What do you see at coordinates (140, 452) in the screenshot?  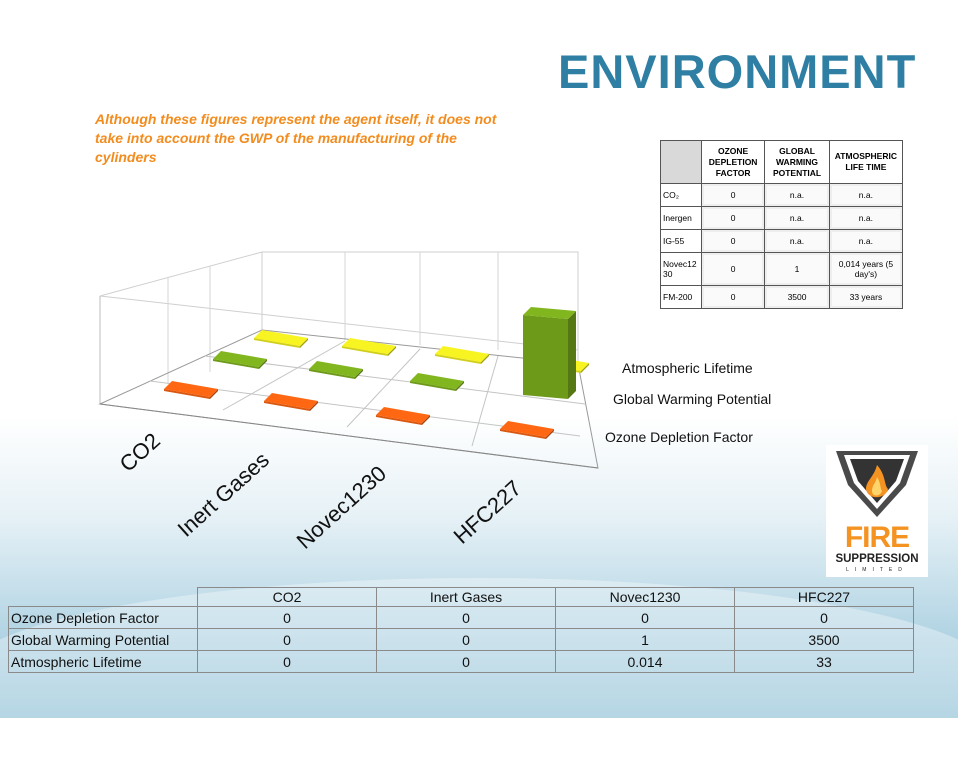 I see `category-label: CO2` at bounding box center [140, 452].